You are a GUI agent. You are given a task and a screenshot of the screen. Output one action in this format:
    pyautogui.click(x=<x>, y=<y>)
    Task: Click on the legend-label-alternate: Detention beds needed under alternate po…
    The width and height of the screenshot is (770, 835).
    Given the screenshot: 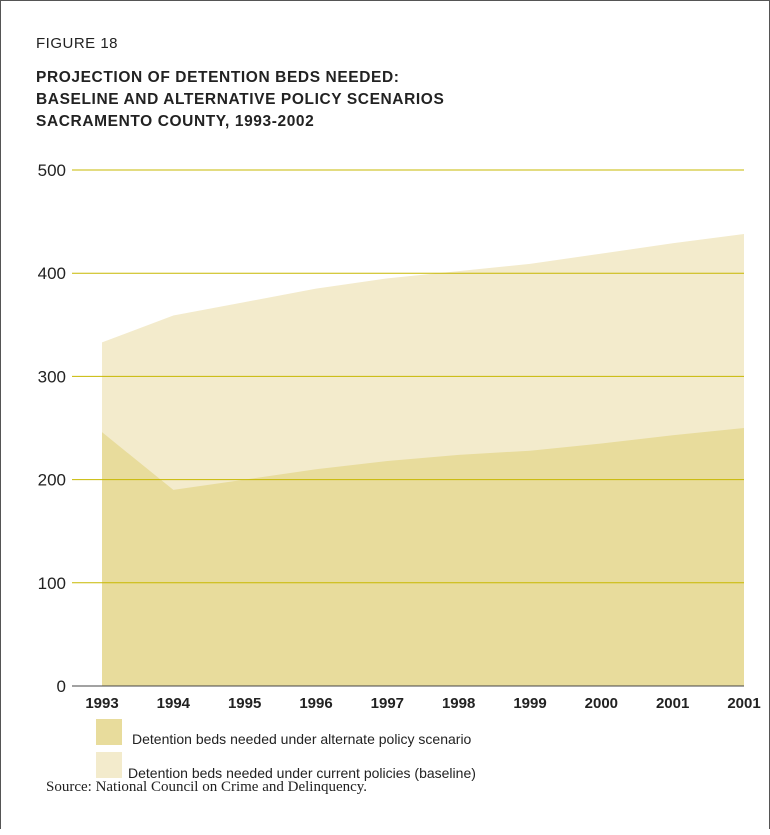 What is the action you would take?
    pyautogui.click(x=302, y=739)
    